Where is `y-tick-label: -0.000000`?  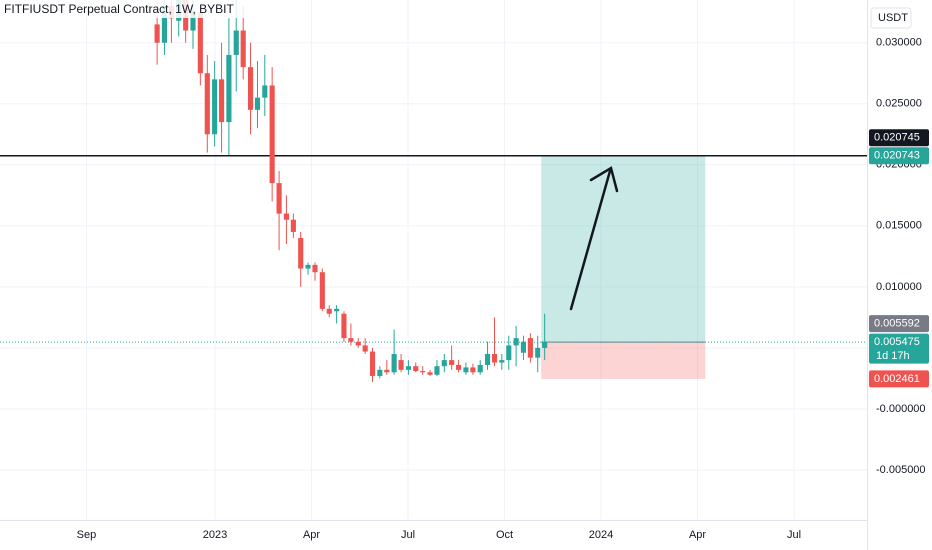
y-tick-label: -0.000000 is located at coordinates (901, 409).